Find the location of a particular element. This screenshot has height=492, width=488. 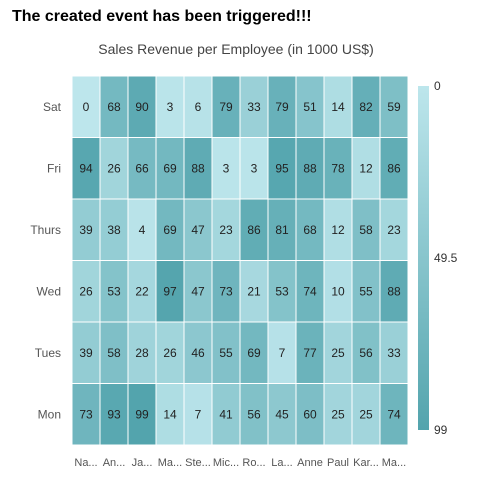

cell-value-label: 74 is located at coordinates (310, 291).